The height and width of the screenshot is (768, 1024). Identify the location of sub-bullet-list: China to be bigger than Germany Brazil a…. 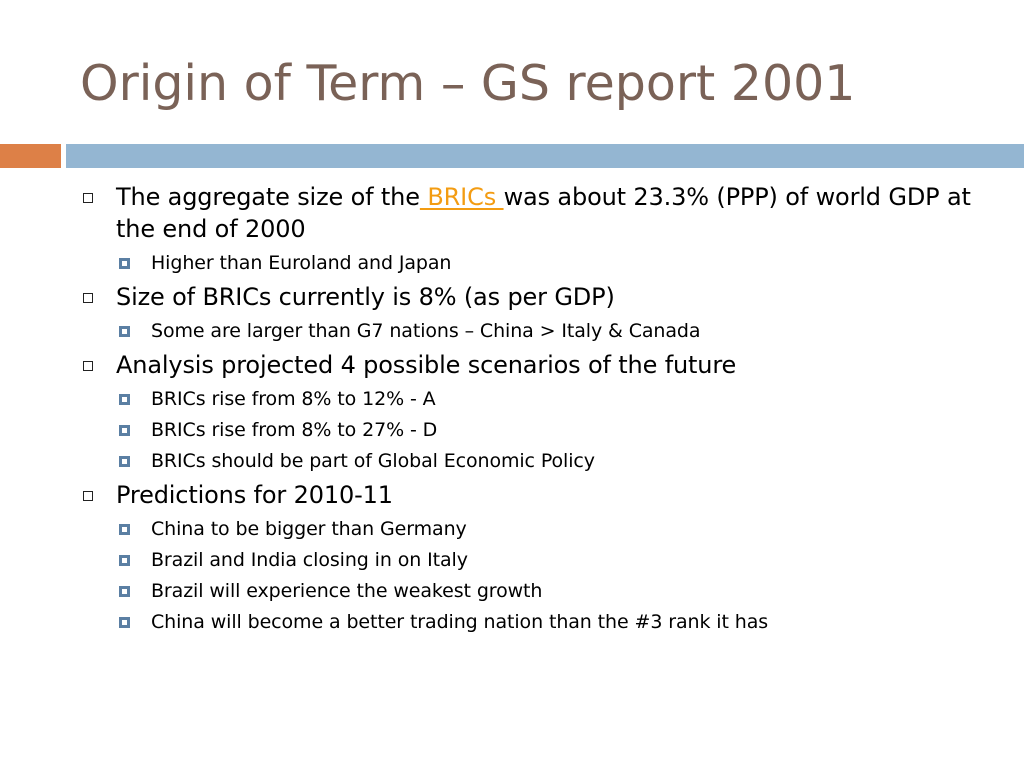
(558, 575).